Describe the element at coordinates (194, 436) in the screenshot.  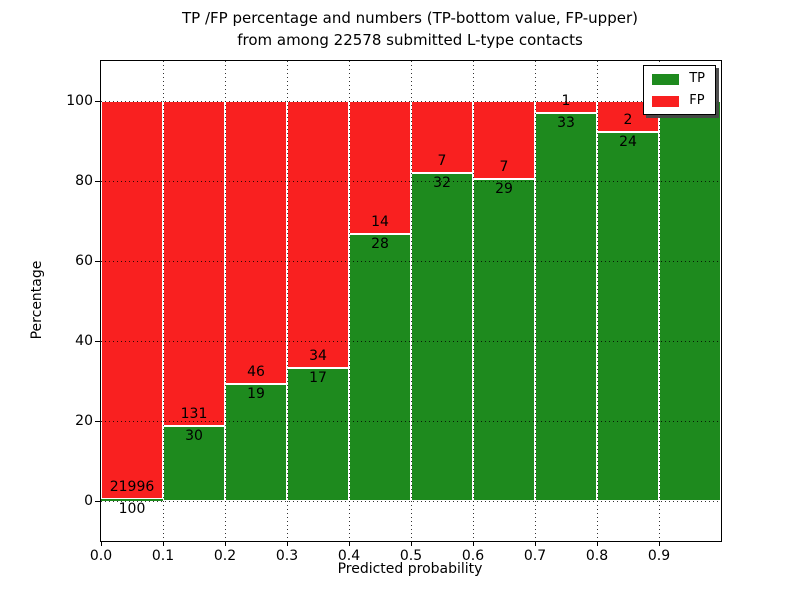
I see `tp-count-label: 30` at that location.